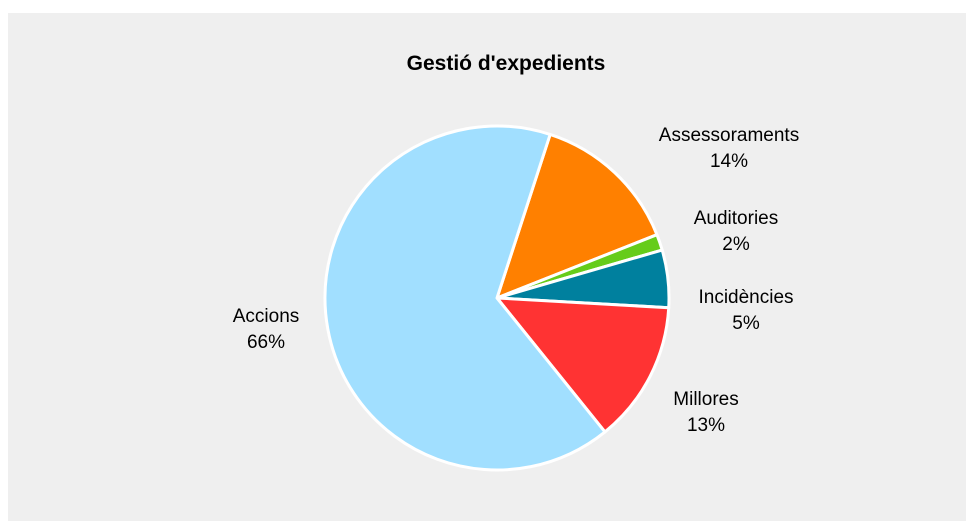  What do you see at coordinates (583, 365) in the screenshot?
I see `pie-slice-millores` at bounding box center [583, 365].